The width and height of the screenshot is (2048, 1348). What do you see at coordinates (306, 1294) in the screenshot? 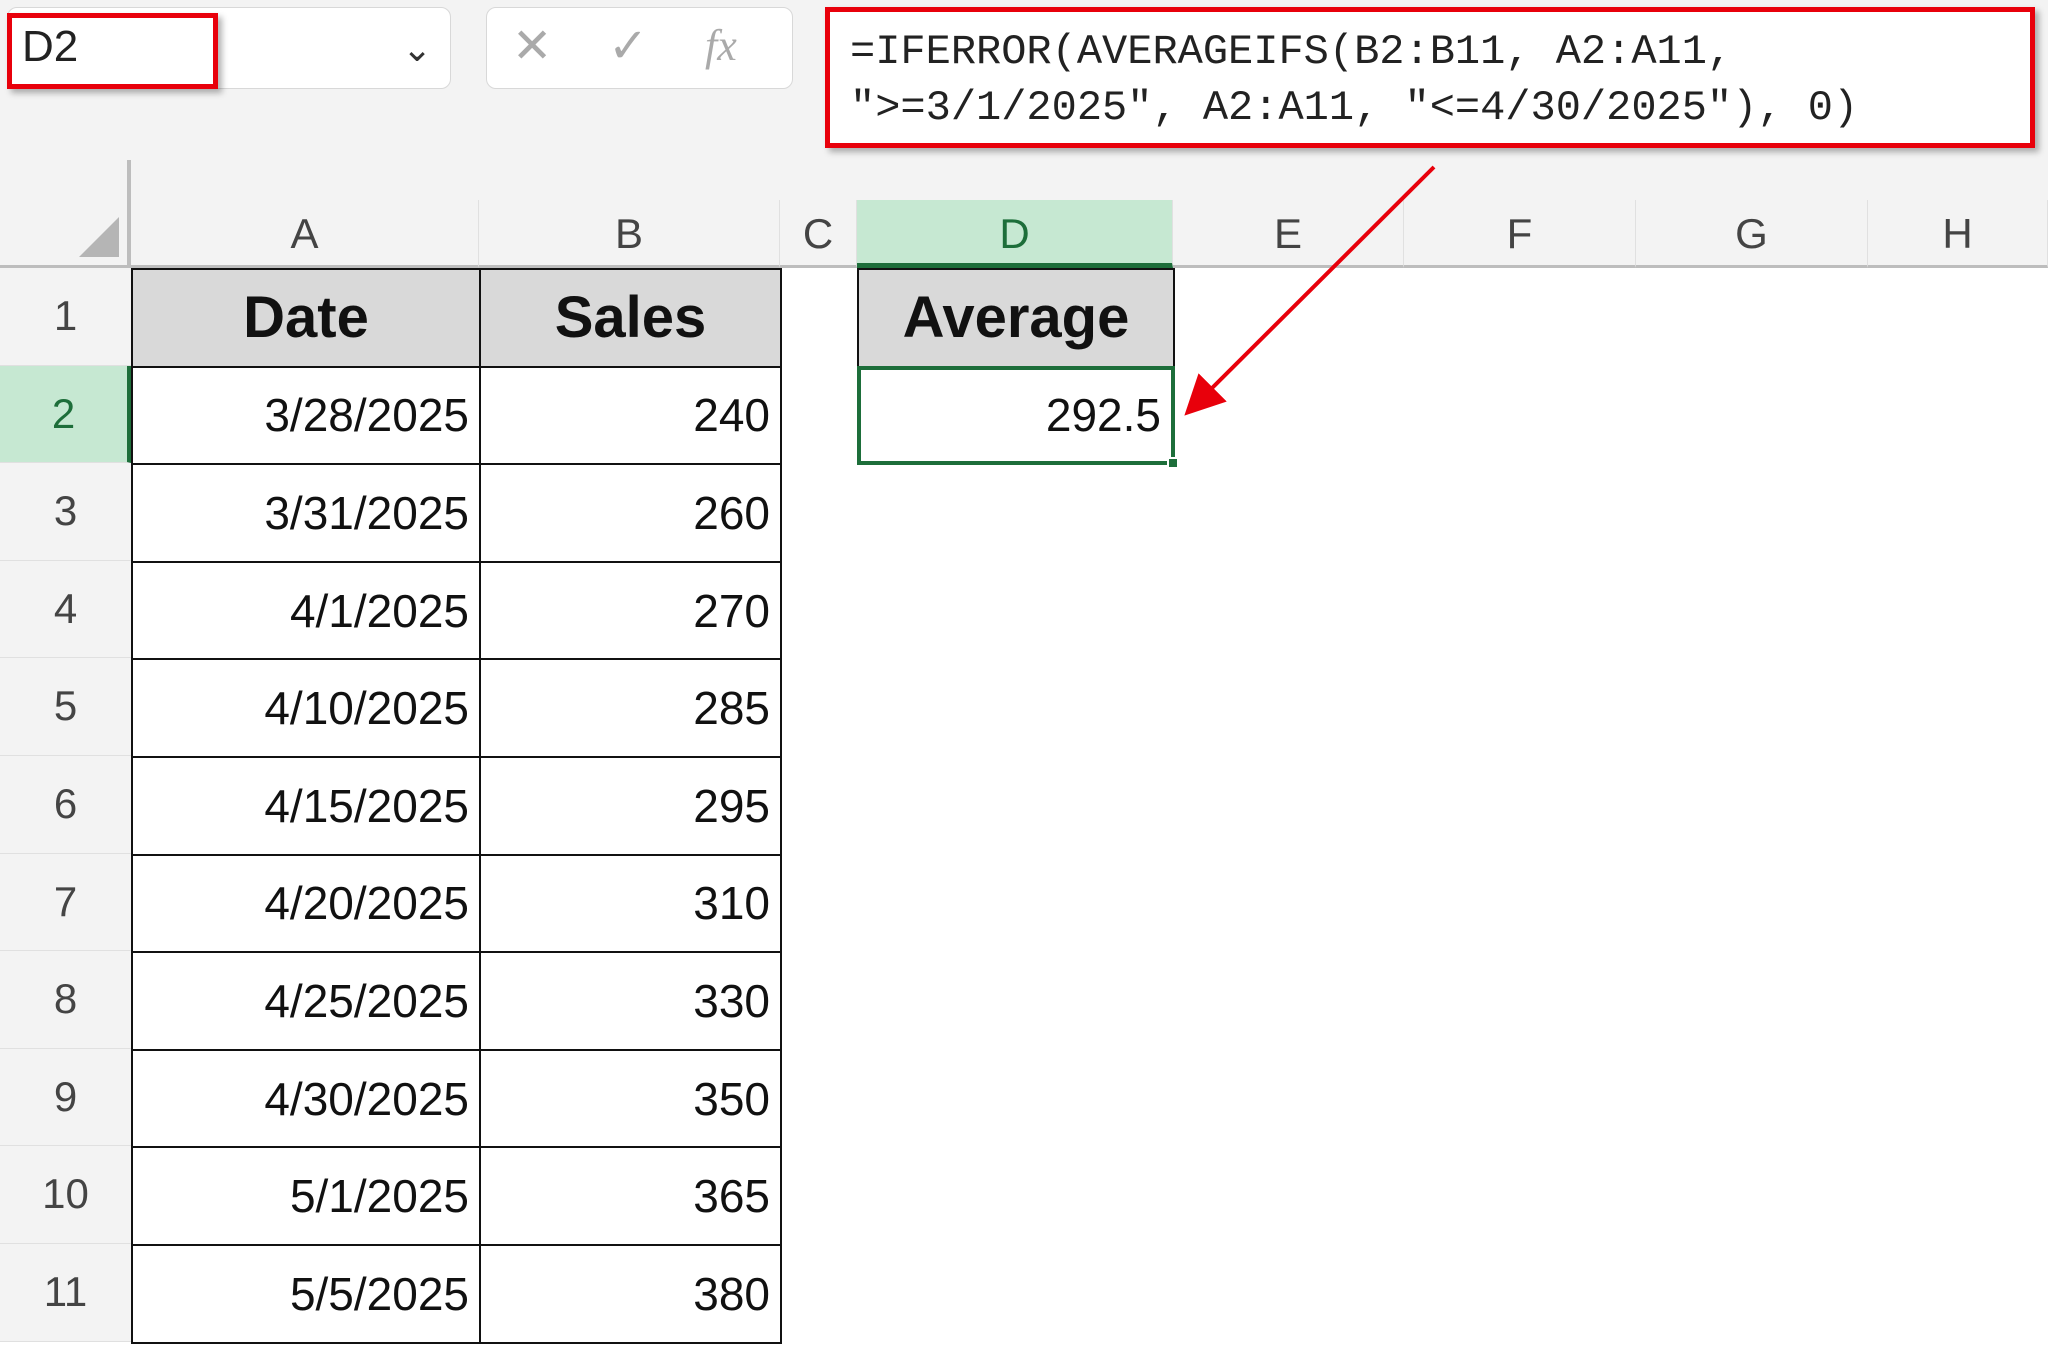
I see `date-cell: 5/5/2025` at bounding box center [306, 1294].